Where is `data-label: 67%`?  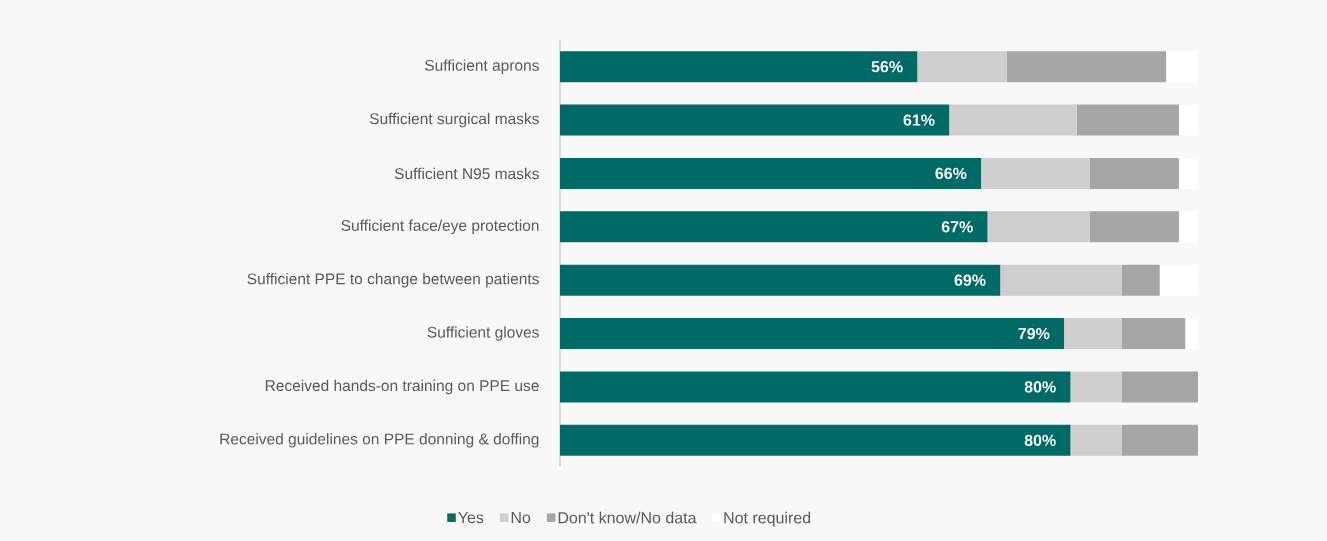 data-label: 67% is located at coordinates (957, 227).